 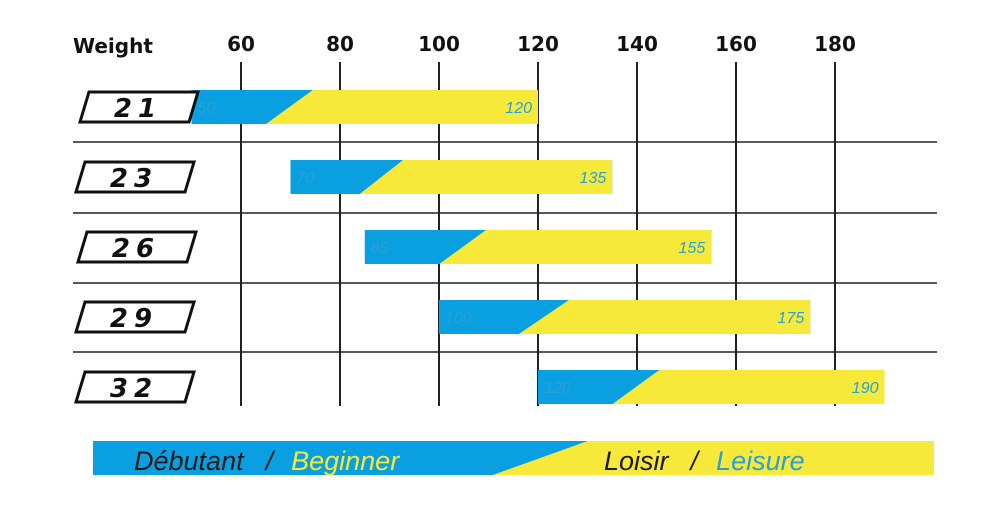 What do you see at coordinates (189, 461) in the screenshot?
I see `legend-beginner-fr: Débutant` at bounding box center [189, 461].